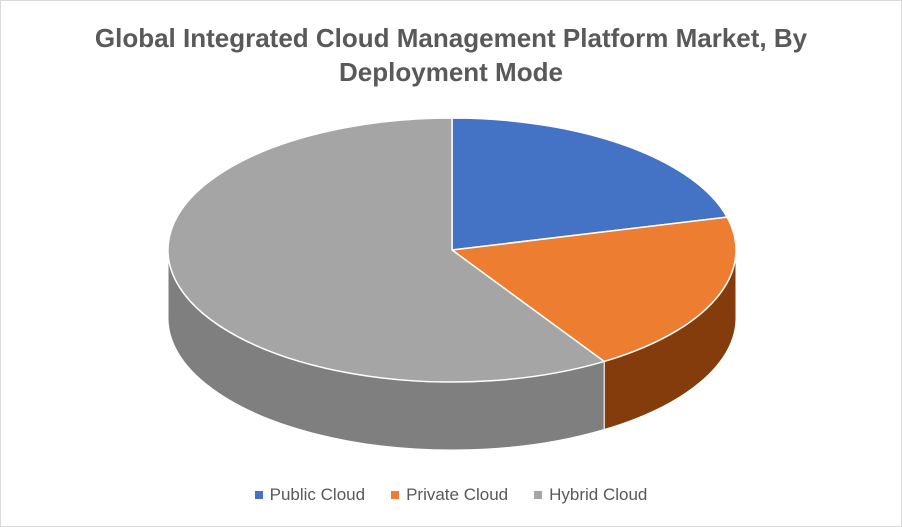  Describe the element at coordinates (451, 72) in the screenshot. I see `chart-title-line-2: Deployment Mode` at that location.